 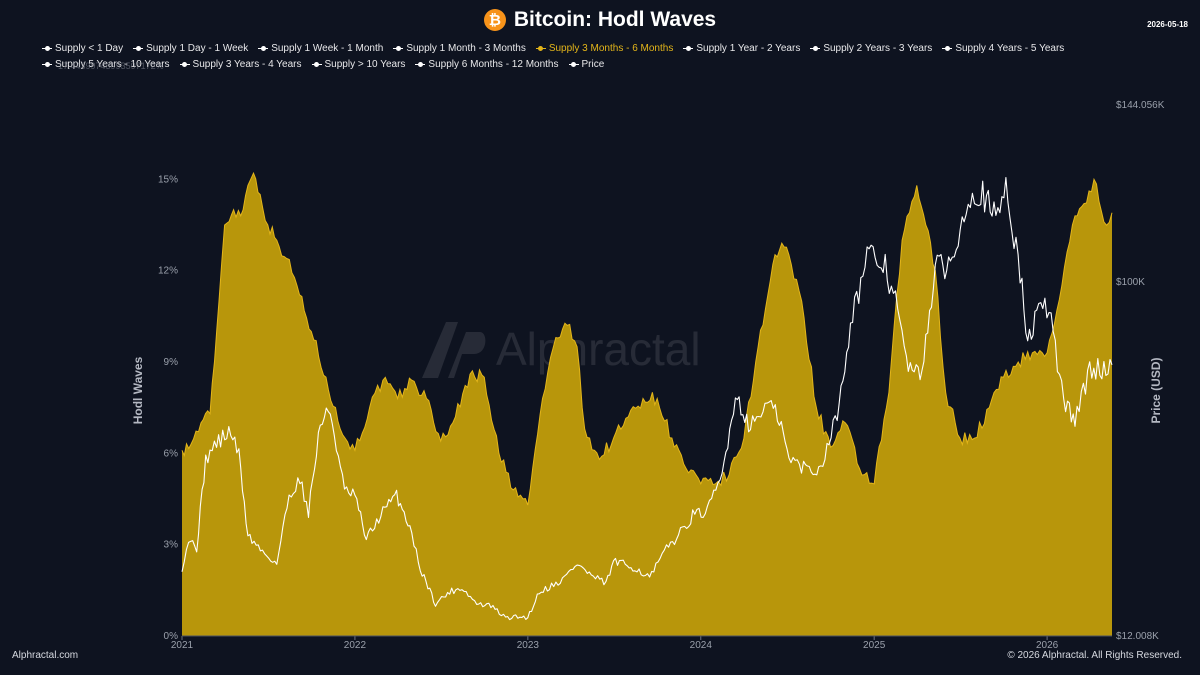 I want to click on footer-site-link: Alphractal.com, so click(x=45, y=655).